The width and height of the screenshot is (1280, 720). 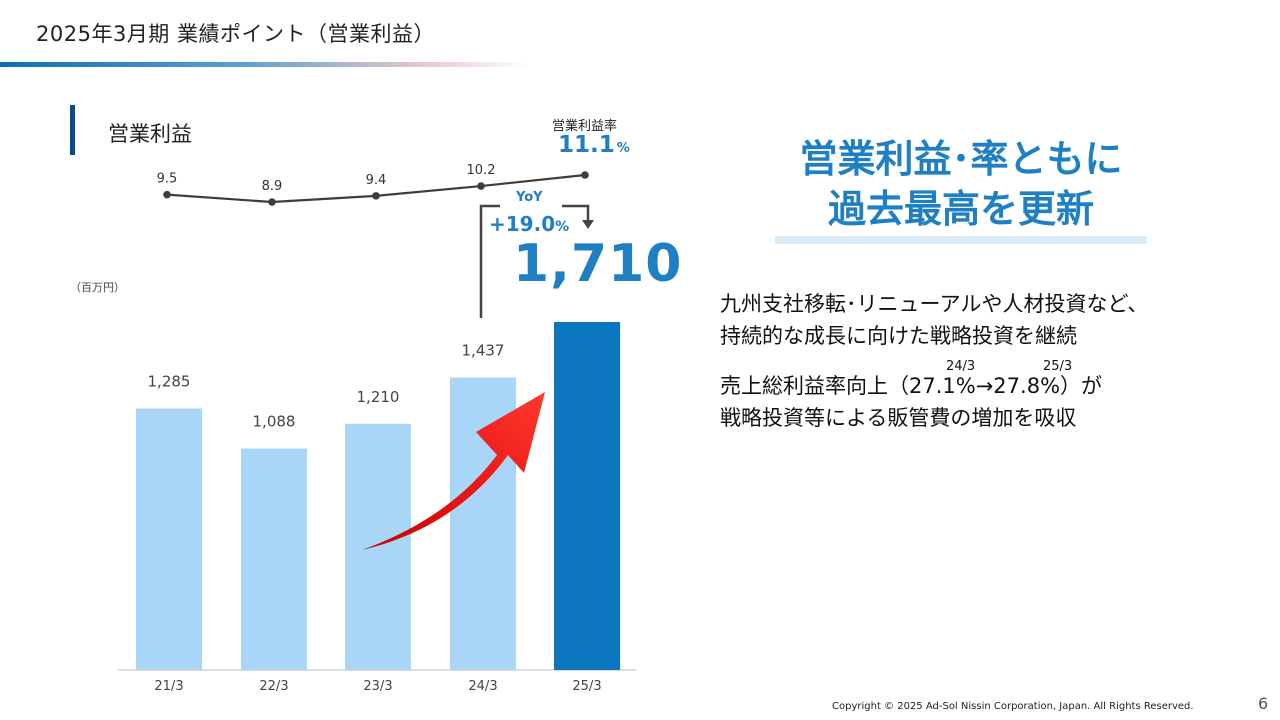 What do you see at coordinates (911, 386) in the screenshot?
I see `bullet-gross-margin-line-1: 売上総利益率向上（27.1%→27.8%）が` at bounding box center [911, 386].